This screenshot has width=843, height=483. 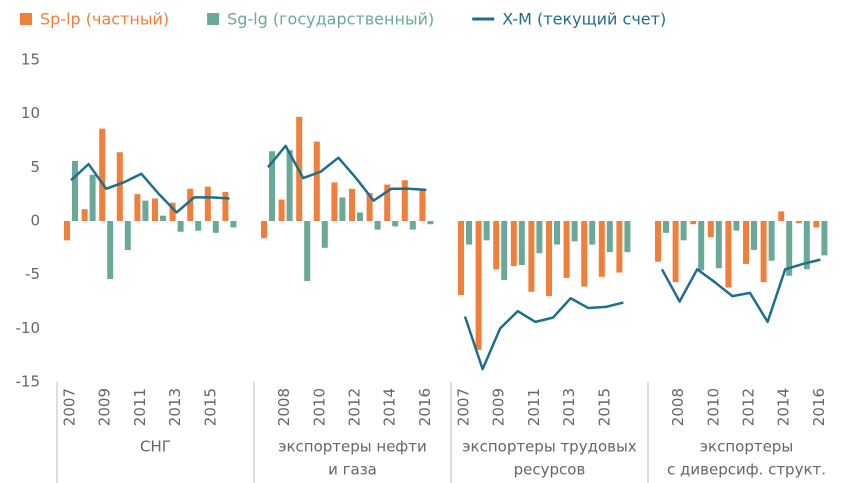 What do you see at coordinates (32, 274) in the screenshot?
I see `y-tick-label: -5` at bounding box center [32, 274].